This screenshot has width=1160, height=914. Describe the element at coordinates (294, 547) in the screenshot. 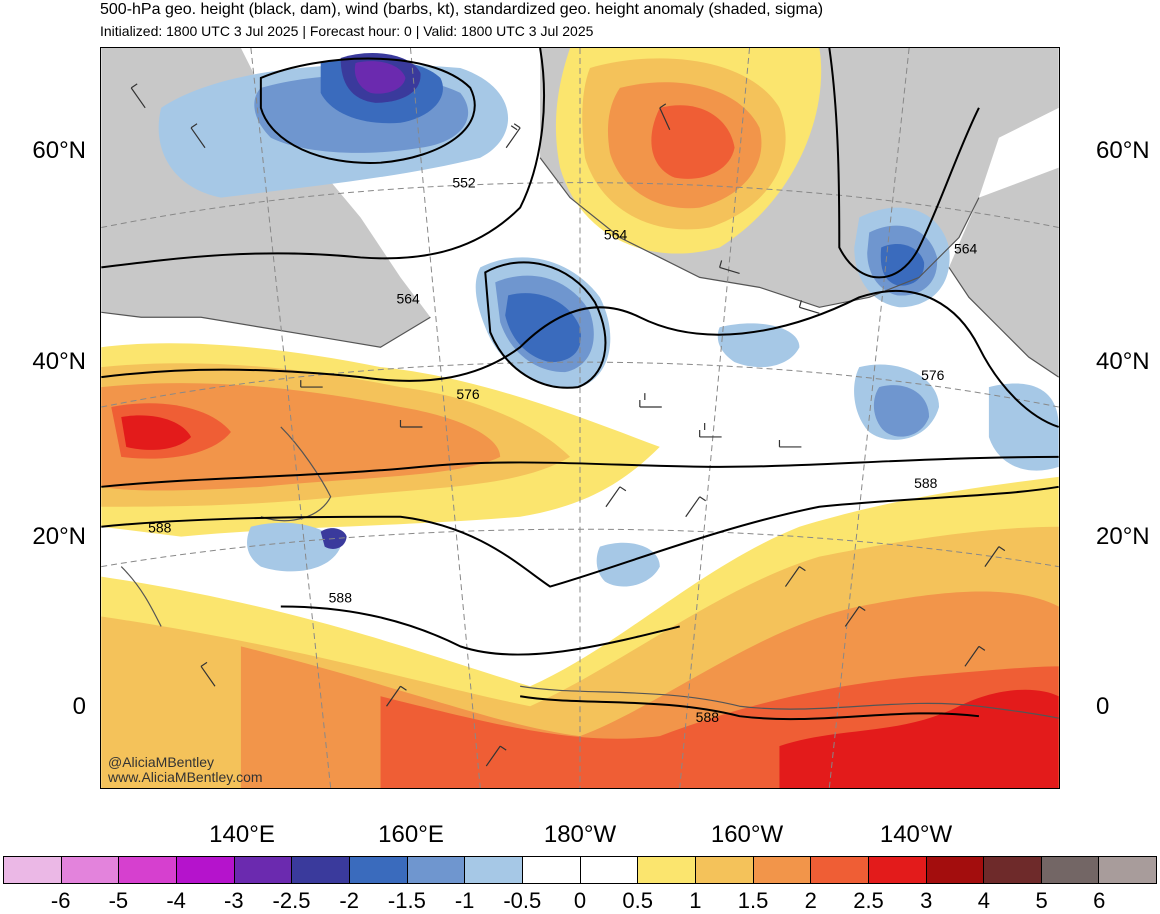

I see `cold-low-typhoon` at that location.